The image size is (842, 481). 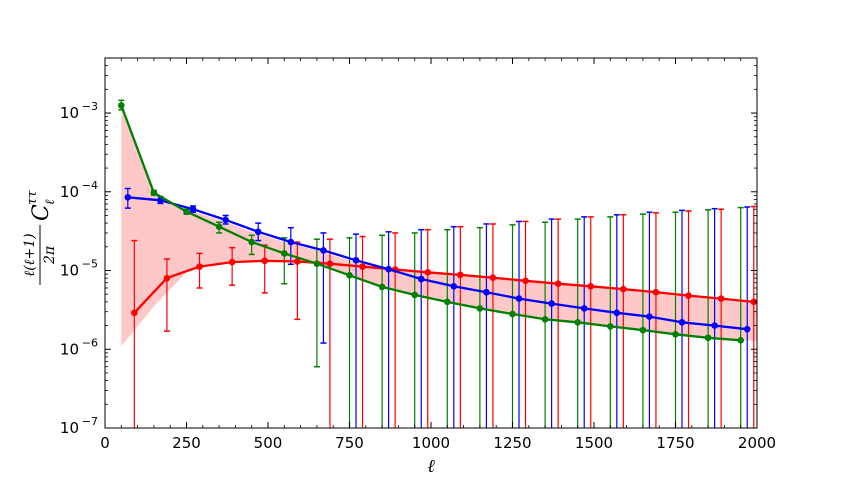 What do you see at coordinates (50, 202) in the screenshot?
I see `y-label-subscript: ℓ` at bounding box center [50, 202].